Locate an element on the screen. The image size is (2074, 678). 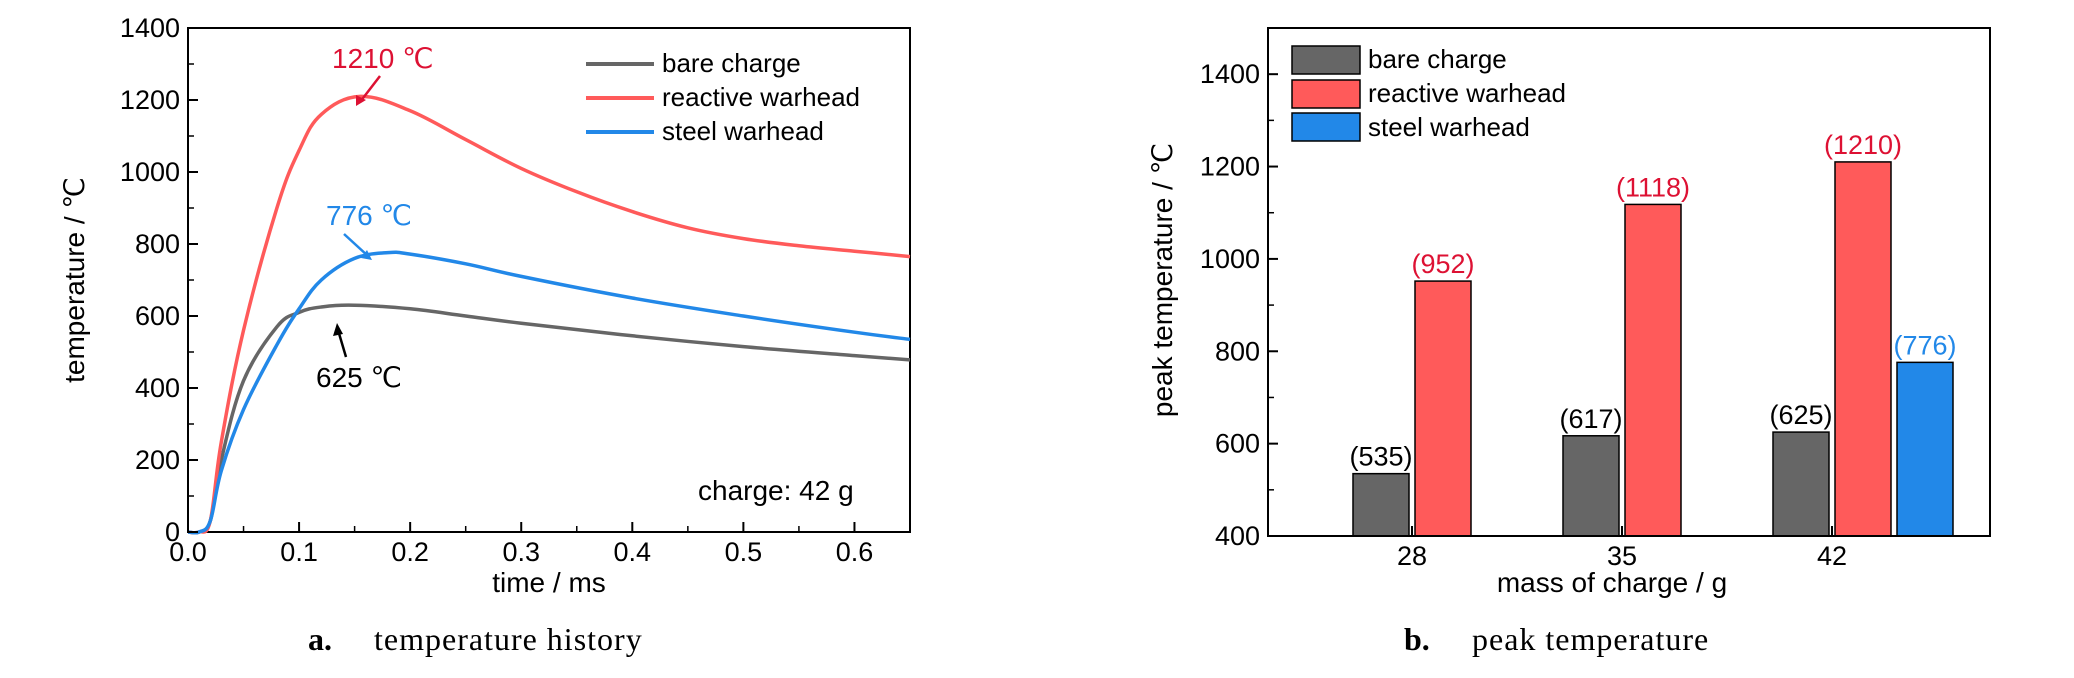
panel-a-y-axis-label: temperature / ℃ is located at coordinates (74, 280).